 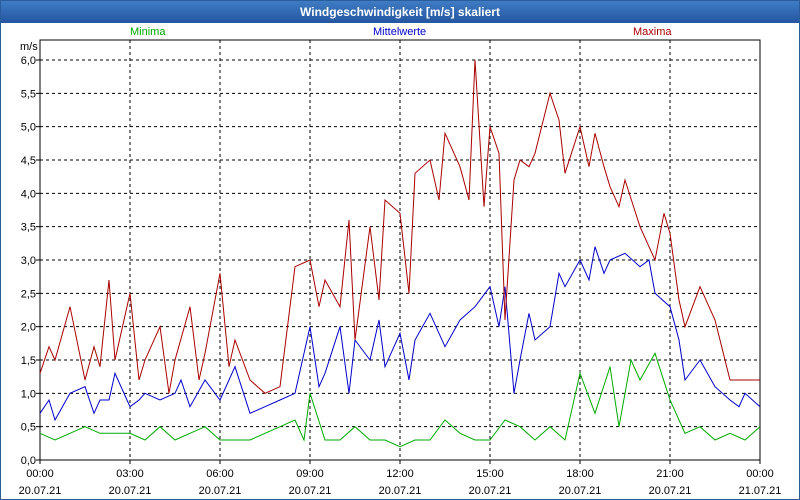 What do you see at coordinates (28, 261) in the screenshot?
I see `y-tick-label: 3,0` at bounding box center [28, 261].